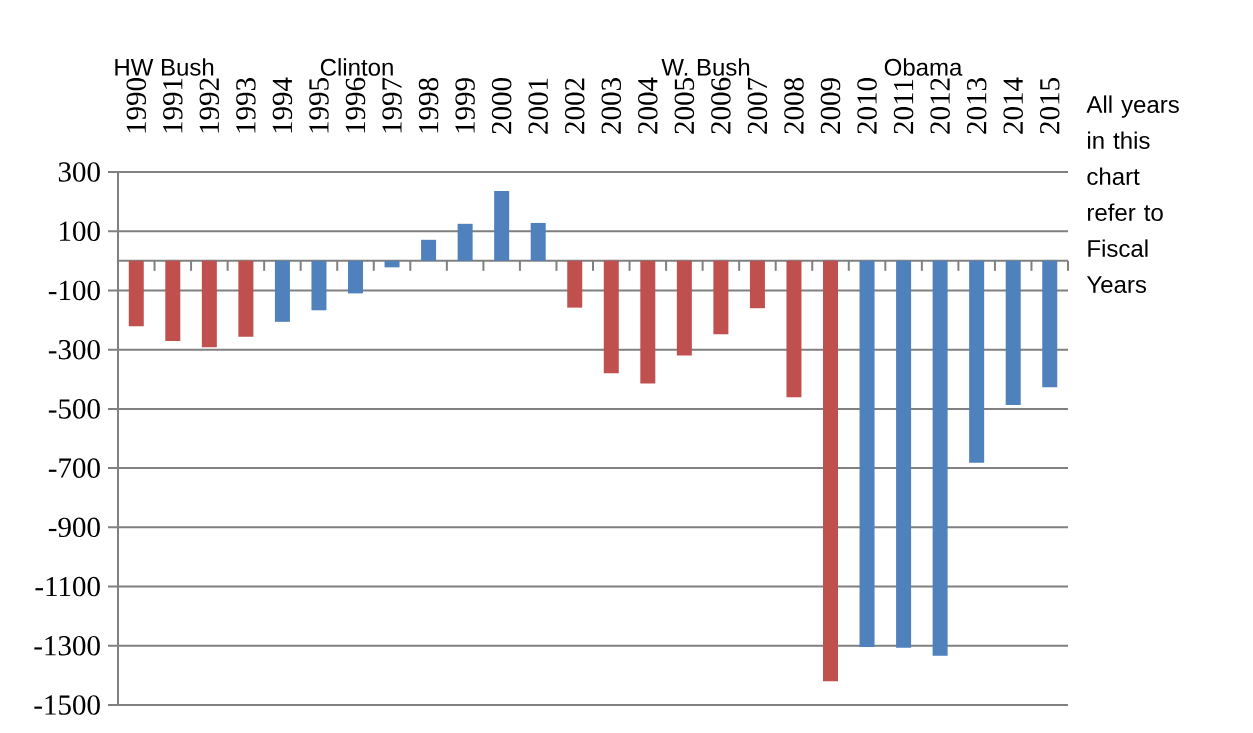 The image size is (1253, 733). Describe the element at coordinates (830, 106) in the screenshot. I see `x-tick-label: 2009` at that location.